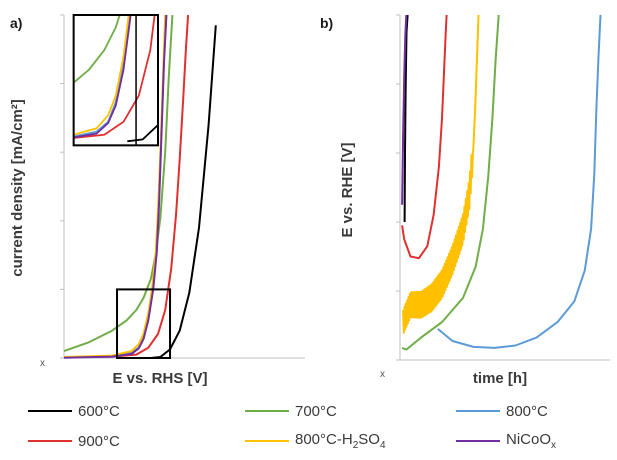 Image resolution: width=617 pixels, height=460 pixels. What do you see at coordinates (554, 445) in the screenshot?
I see `legend-label-nicoox-sub: x` at bounding box center [554, 445].